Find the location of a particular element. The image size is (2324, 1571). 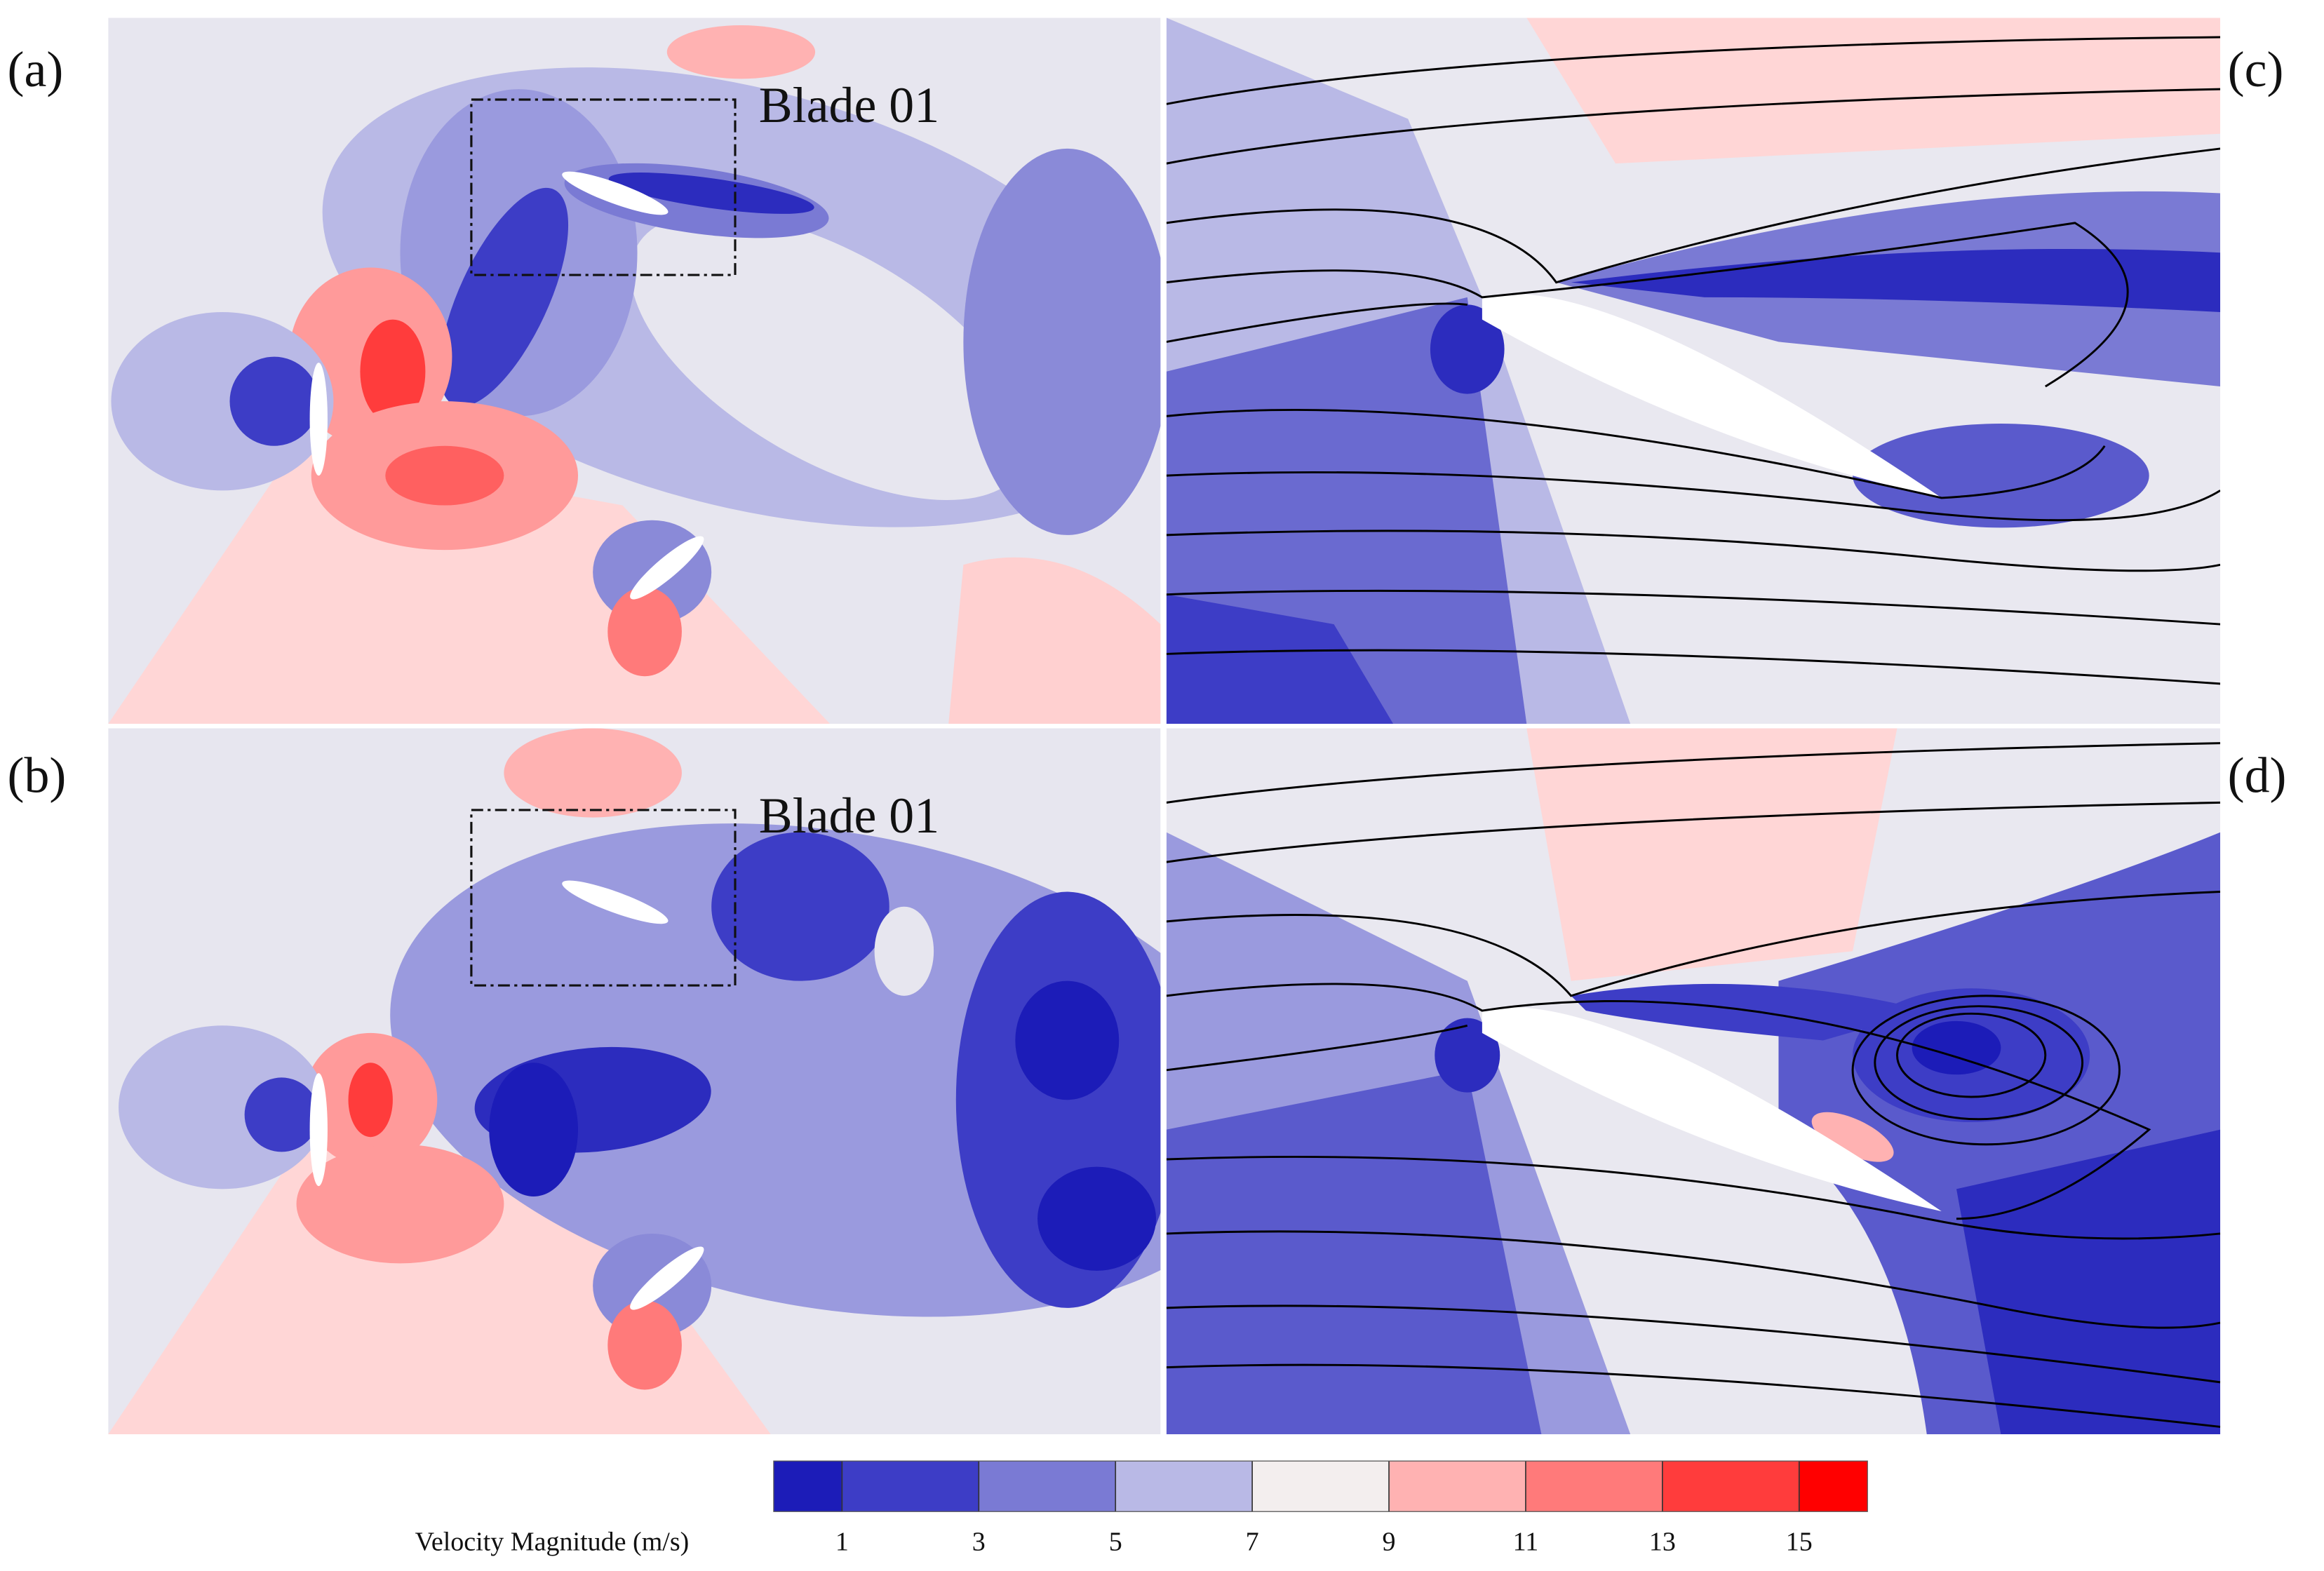

colorbar-tick-label: 7 is located at coordinates (1252, 1541).